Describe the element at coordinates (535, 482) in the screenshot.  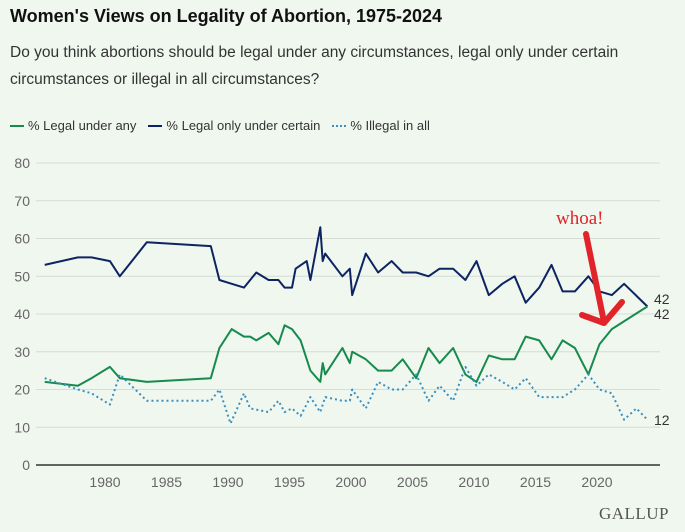
I see `x-tick-label: 2015` at that location.